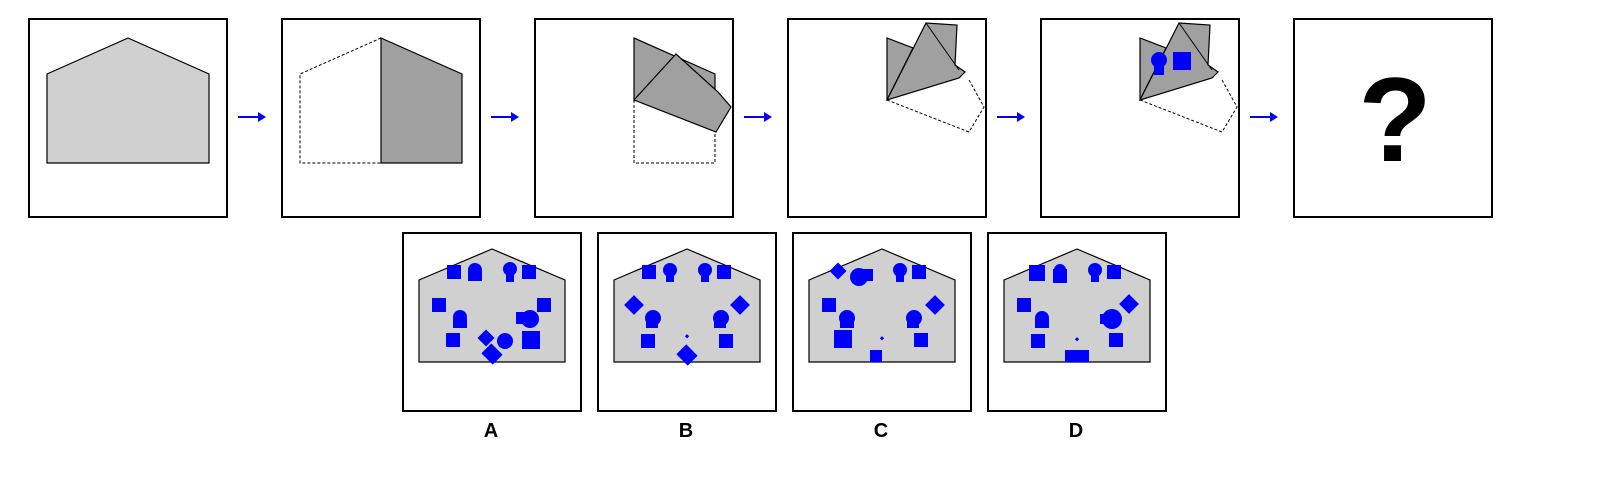  I want to click on option-c-label: C, so click(881, 431).